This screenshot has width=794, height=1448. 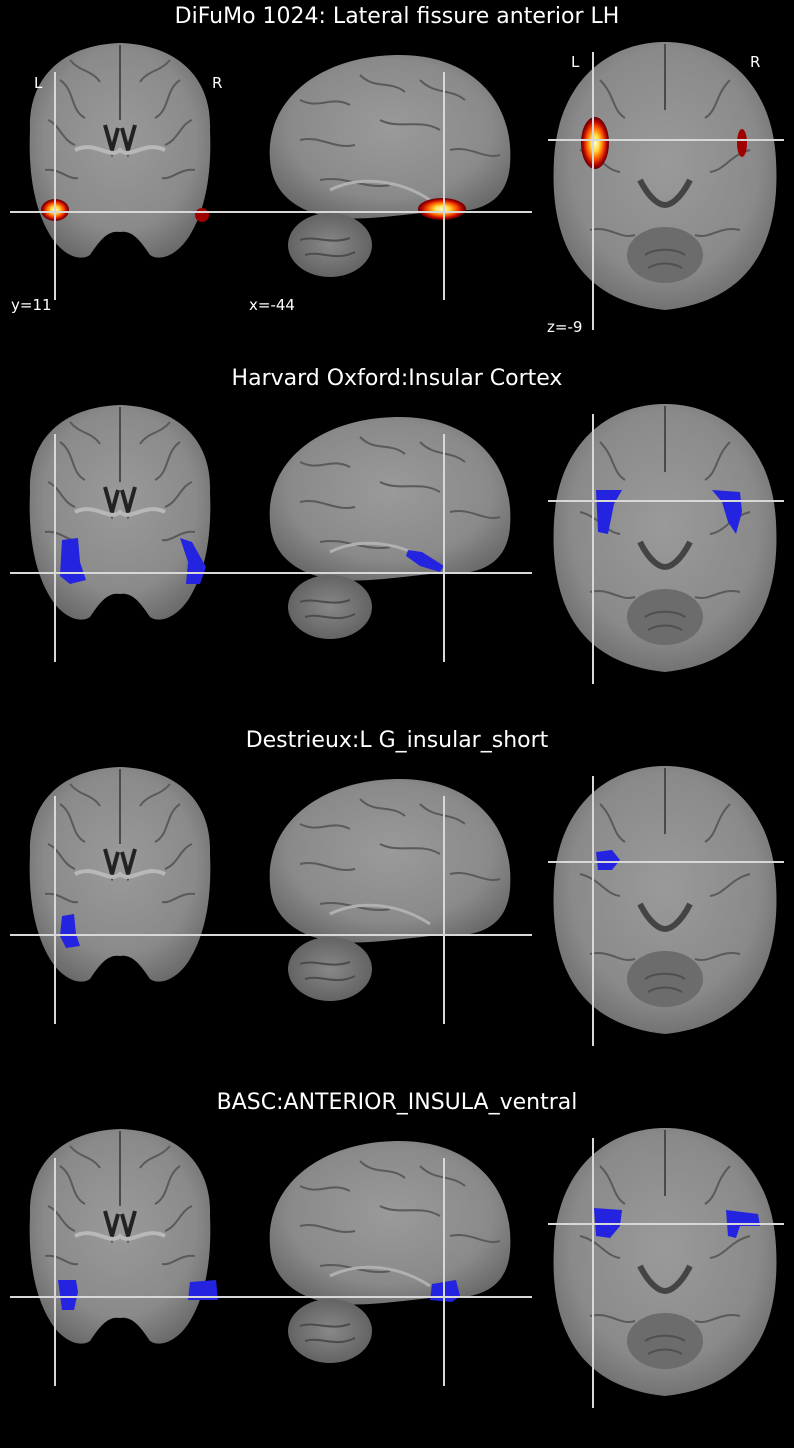 I want to click on panel-title: Destrieux:L G_insular_short, so click(x=397, y=740).